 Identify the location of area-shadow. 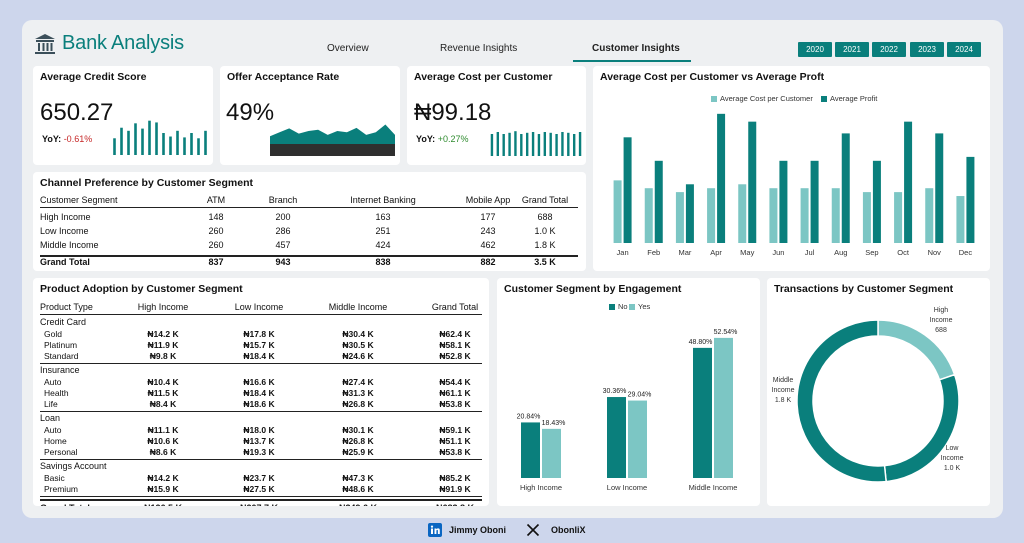
(332, 150).